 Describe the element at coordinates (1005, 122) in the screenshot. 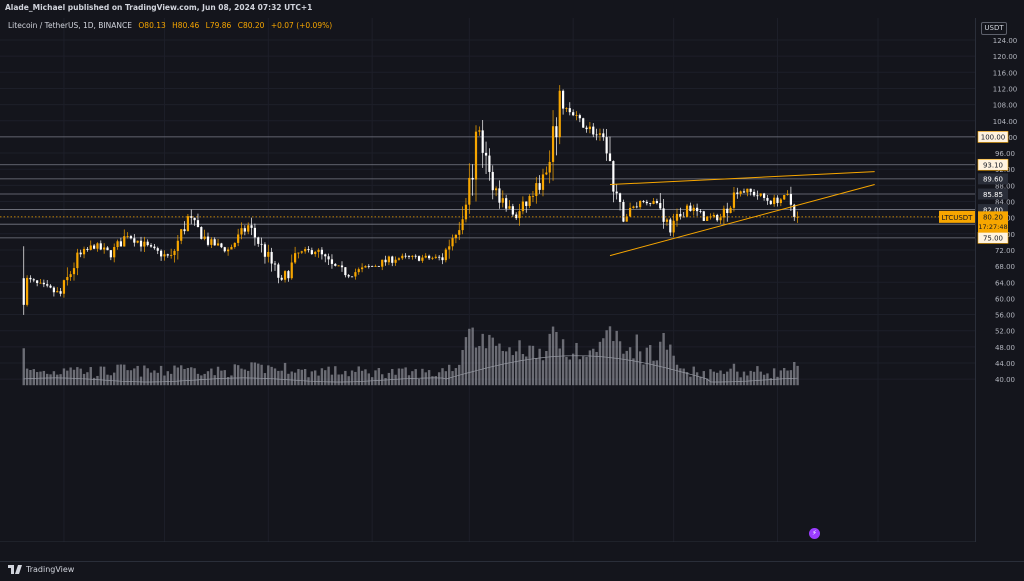

I see `y-tick-label: 104.00` at that location.